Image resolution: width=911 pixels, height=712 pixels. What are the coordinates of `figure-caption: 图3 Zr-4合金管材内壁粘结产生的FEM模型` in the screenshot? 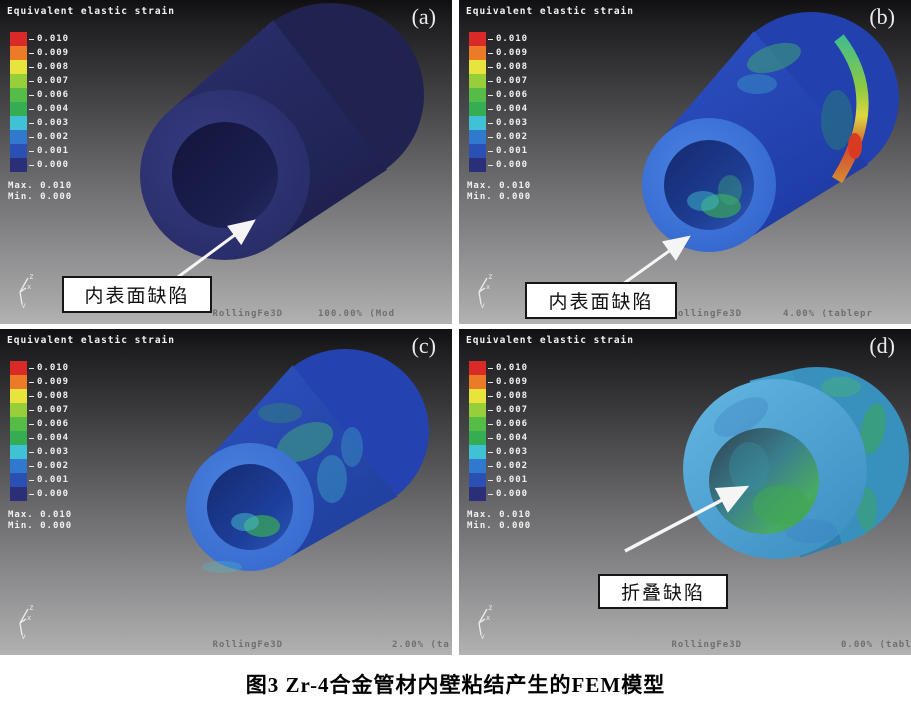 It's located at (455, 684).